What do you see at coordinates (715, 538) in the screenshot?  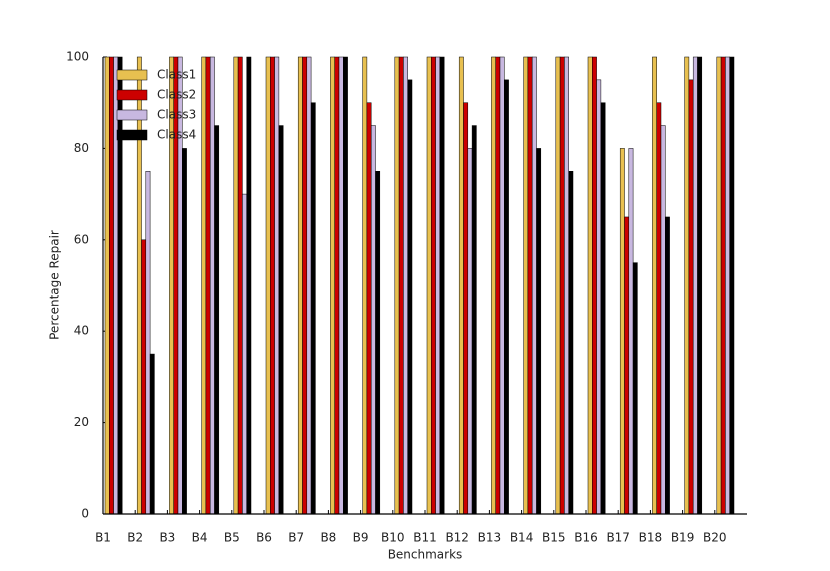 I see `x-tick-label: B20` at bounding box center [715, 538].